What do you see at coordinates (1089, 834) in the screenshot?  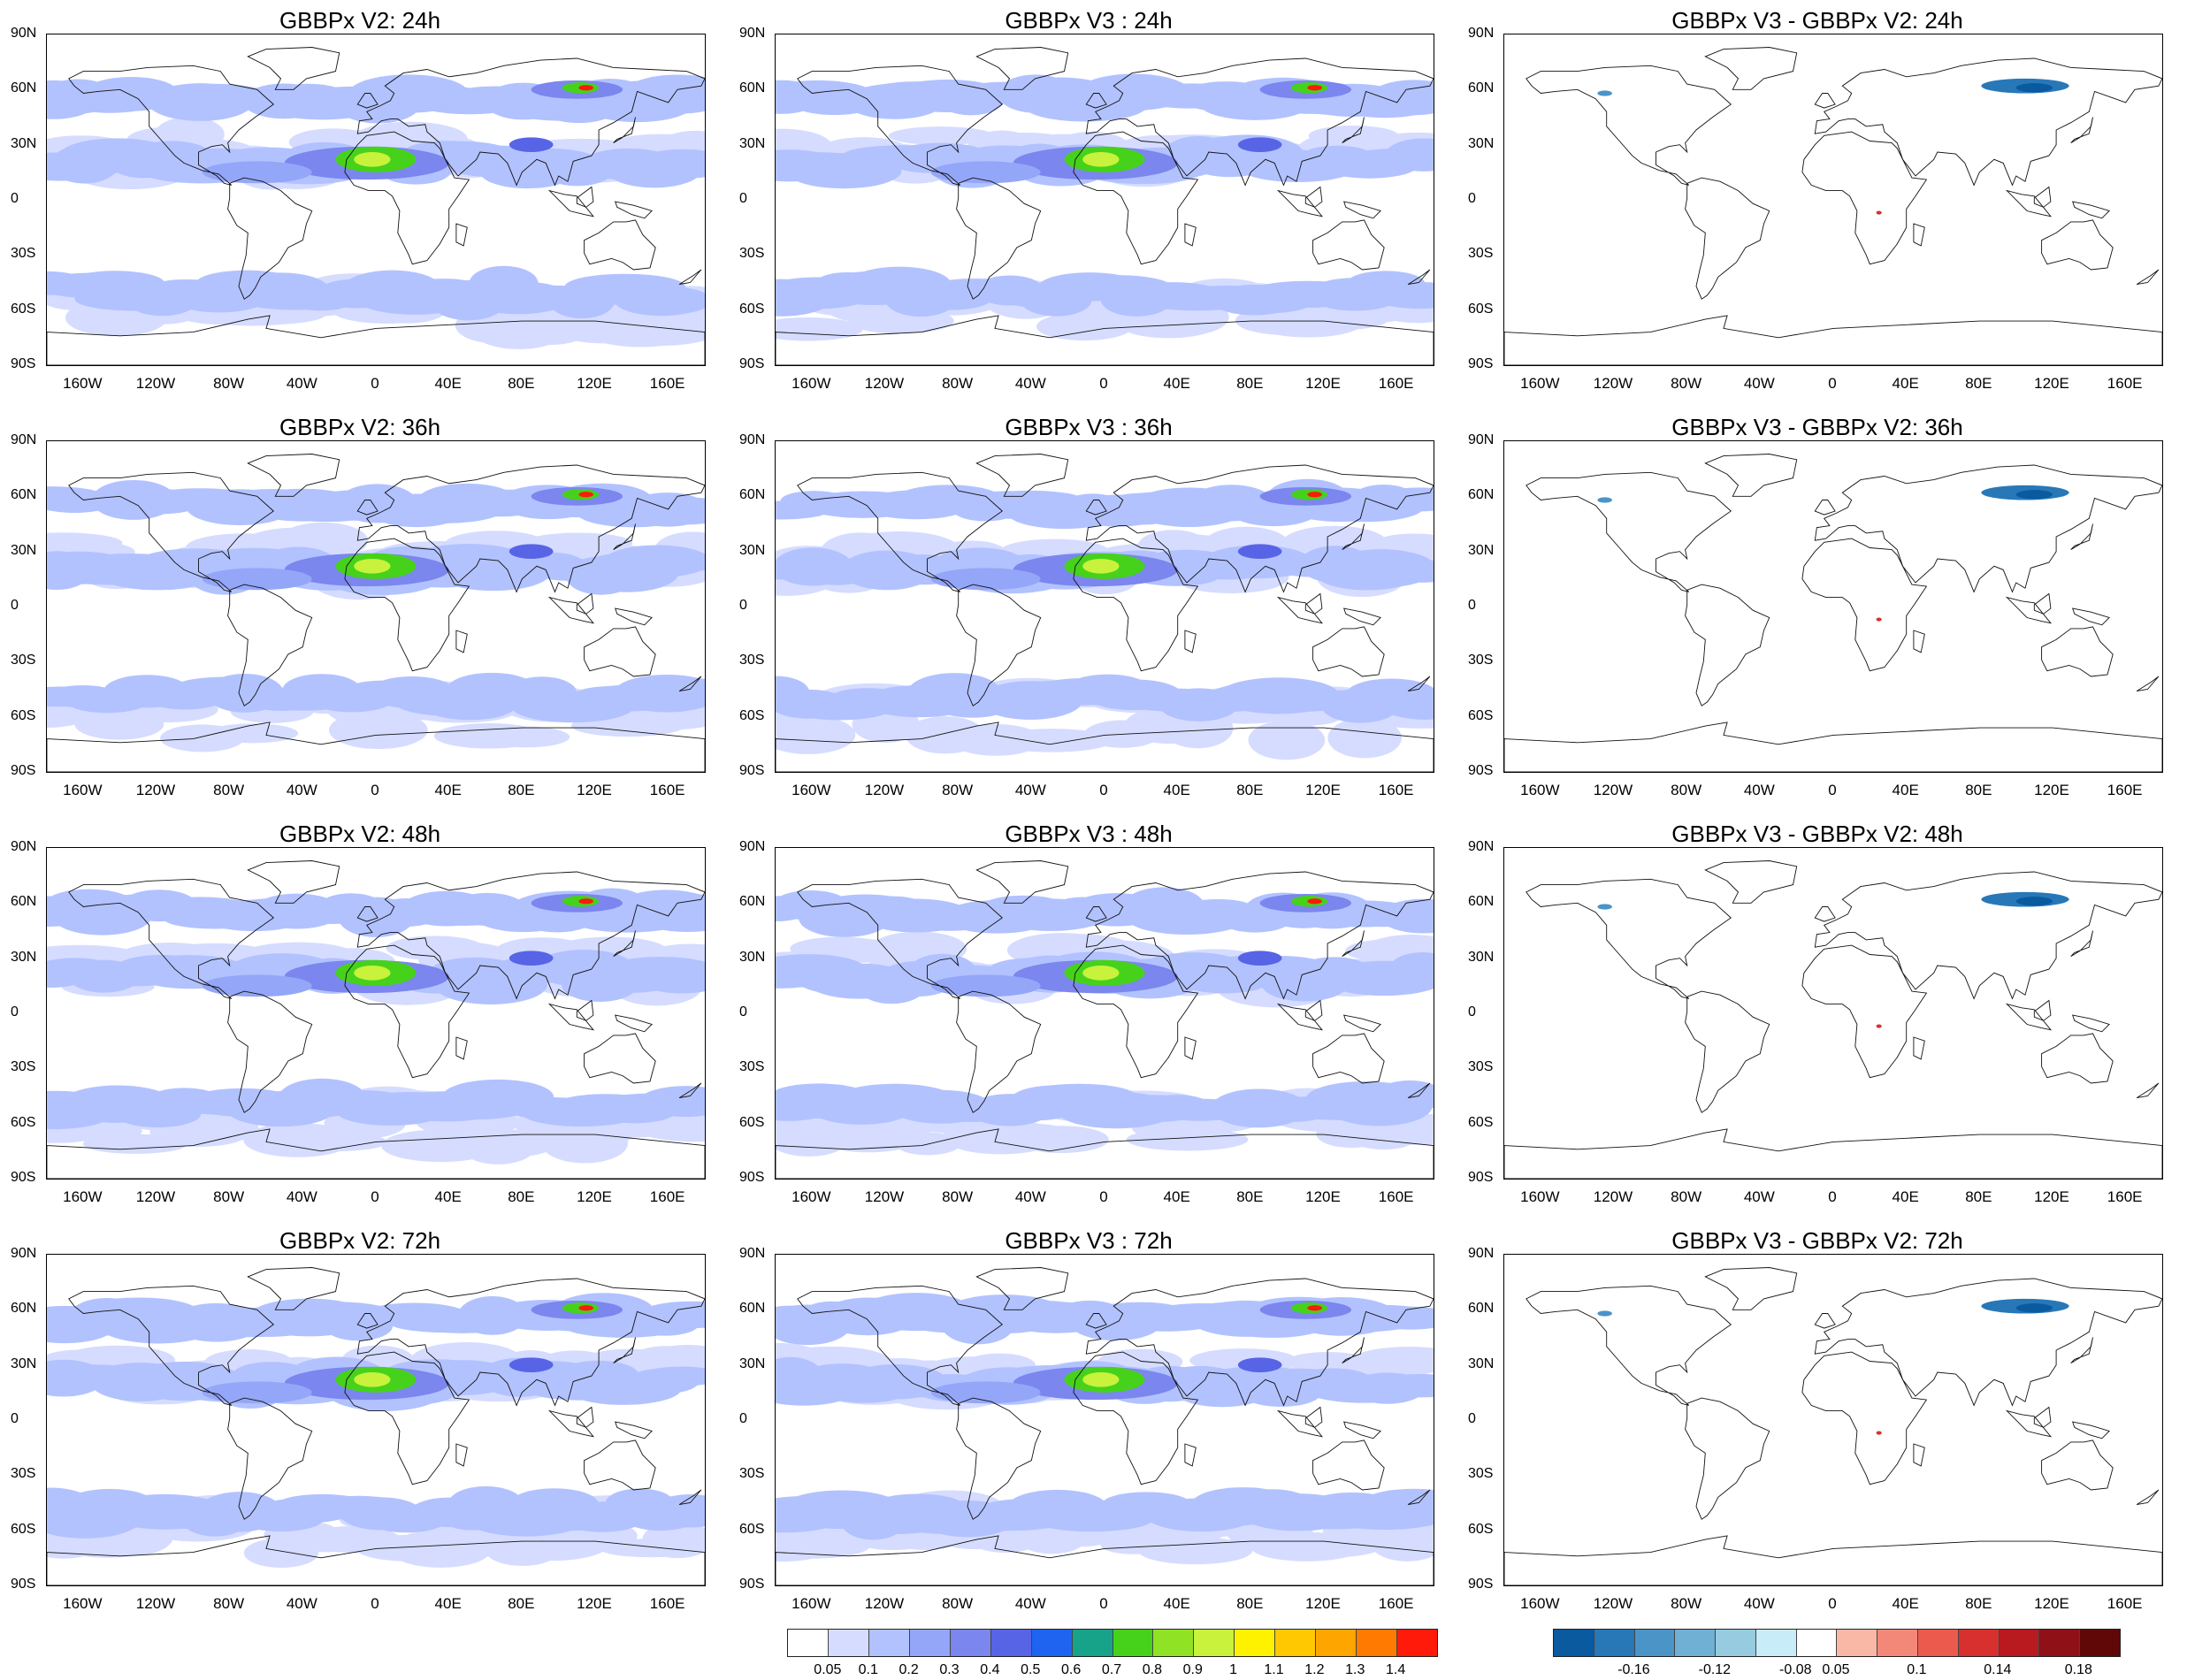 I see `panel-title: GBBPx V3 : 48h` at bounding box center [1089, 834].